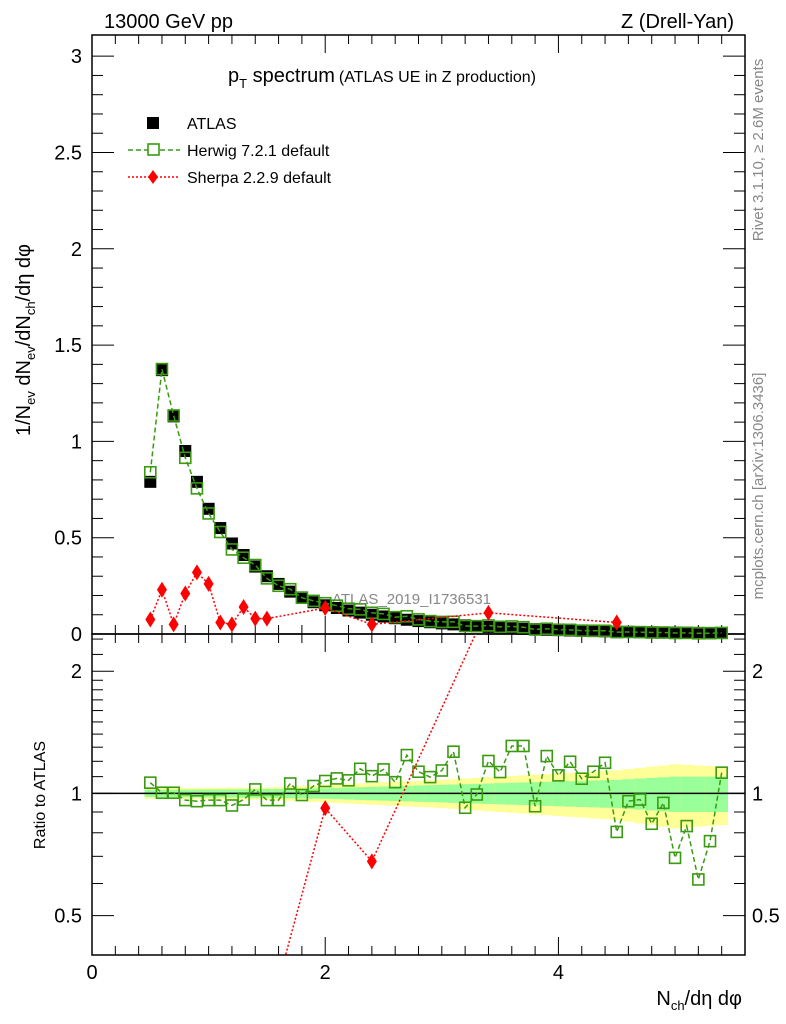  What do you see at coordinates (153, 177) in the screenshot?
I see `legend-sherpa-marker` at bounding box center [153, 177].